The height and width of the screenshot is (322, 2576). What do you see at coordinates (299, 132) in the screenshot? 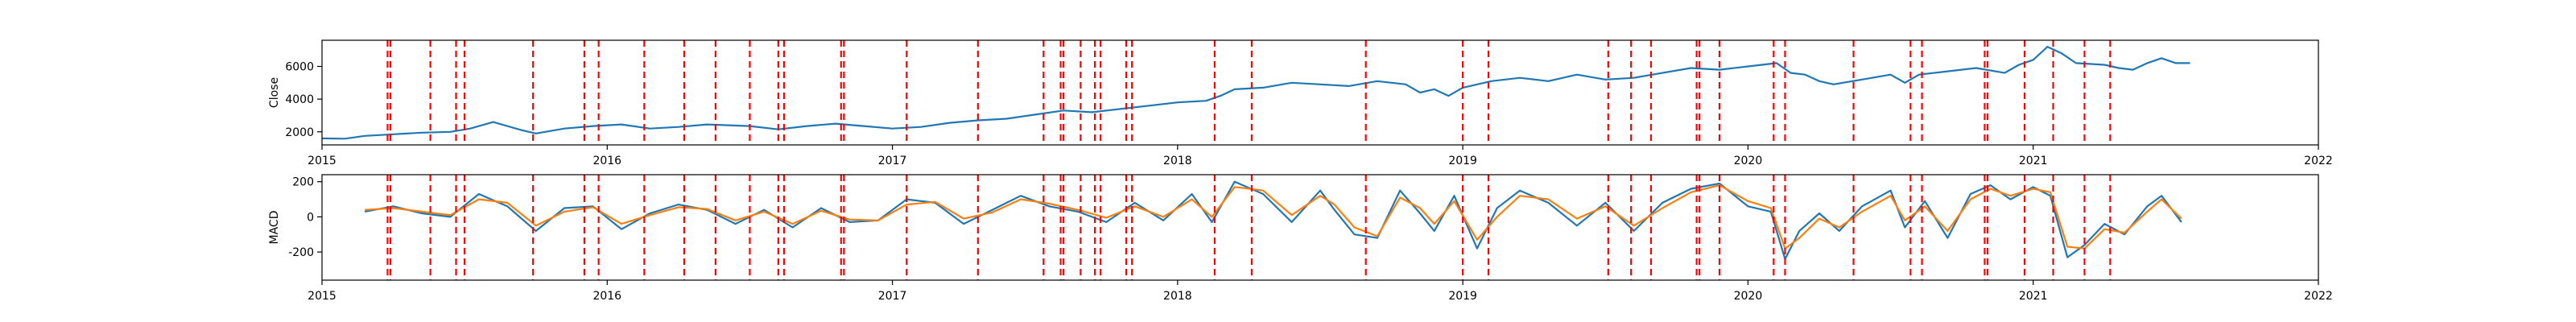
I see `y-tick-label: 2000` at bounding box center [299, 132].